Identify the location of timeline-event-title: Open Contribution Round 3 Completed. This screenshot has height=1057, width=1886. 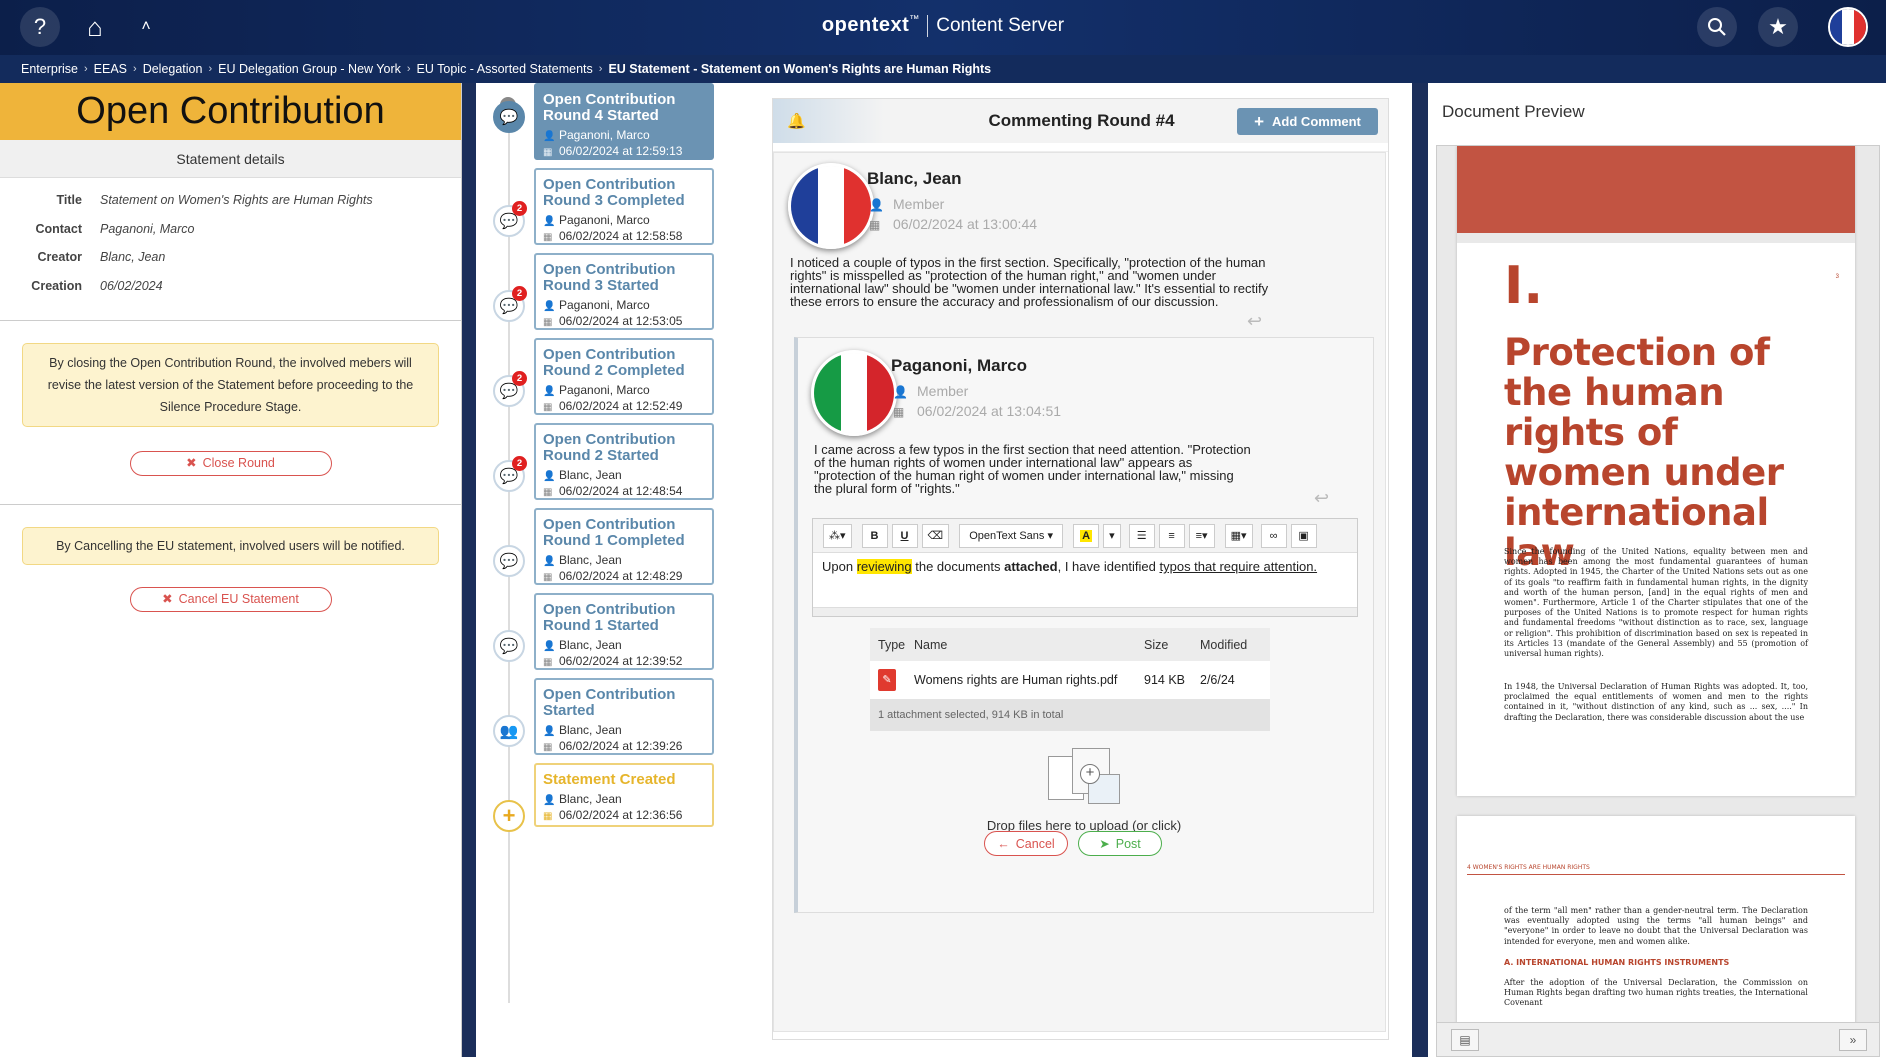
(614, 192).